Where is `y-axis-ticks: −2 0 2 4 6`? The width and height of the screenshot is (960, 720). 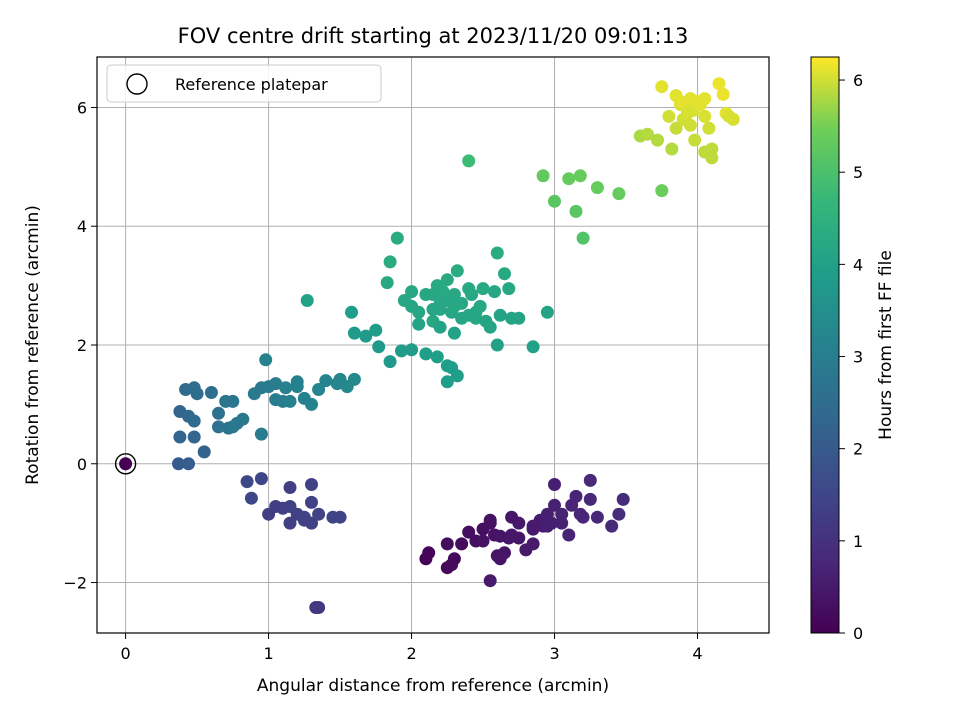
y-axis-ticks: −2 0 2 4 6 is located at coordinates (80, 345).